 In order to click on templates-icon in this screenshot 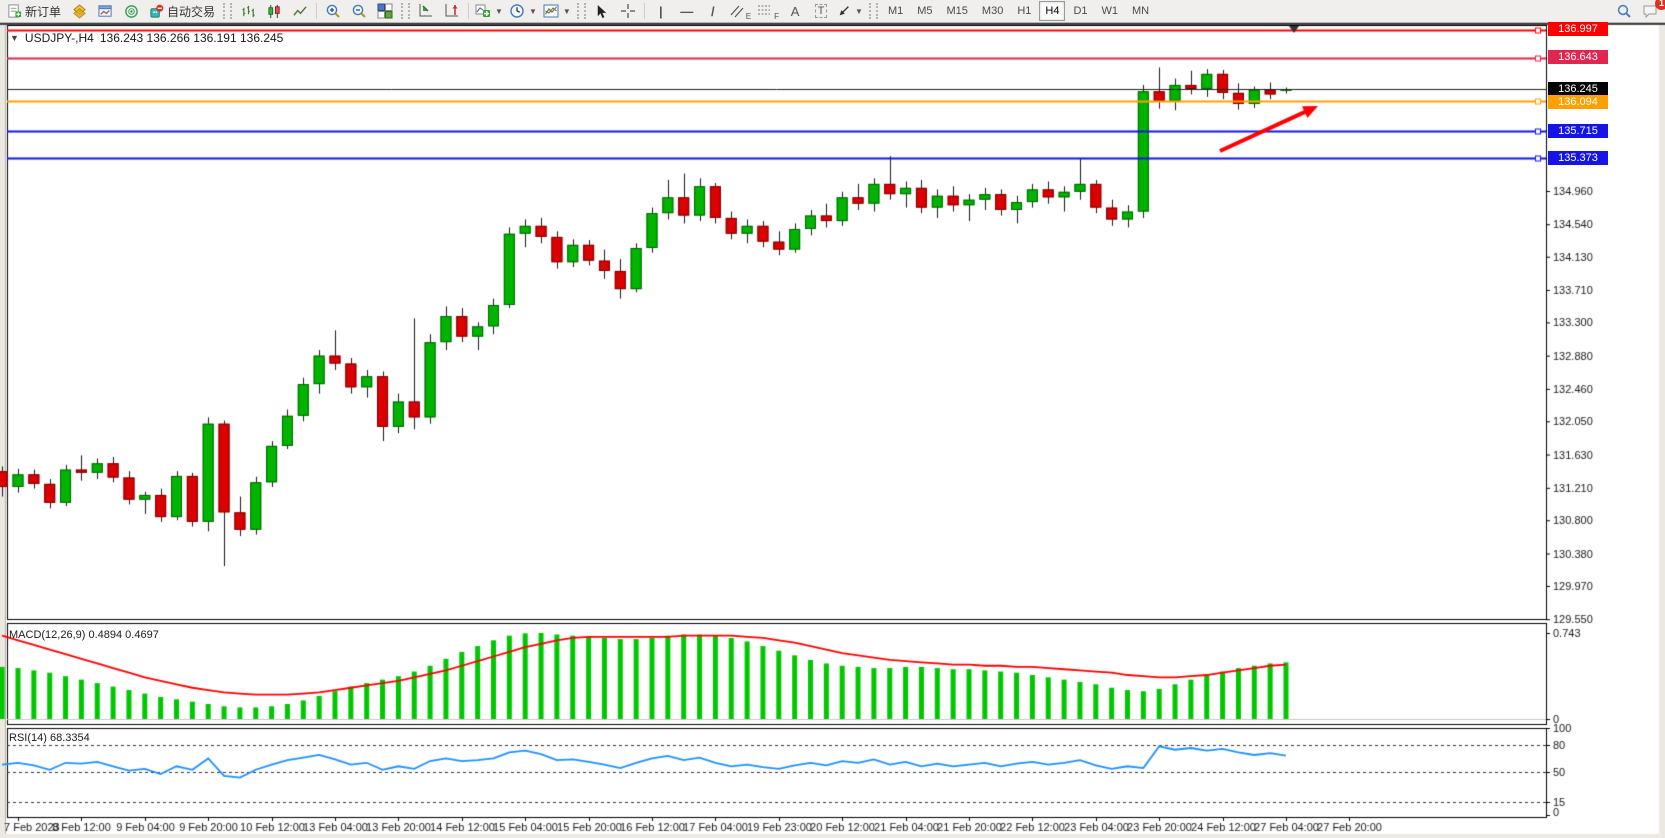, I will do `click(551, 11)`.